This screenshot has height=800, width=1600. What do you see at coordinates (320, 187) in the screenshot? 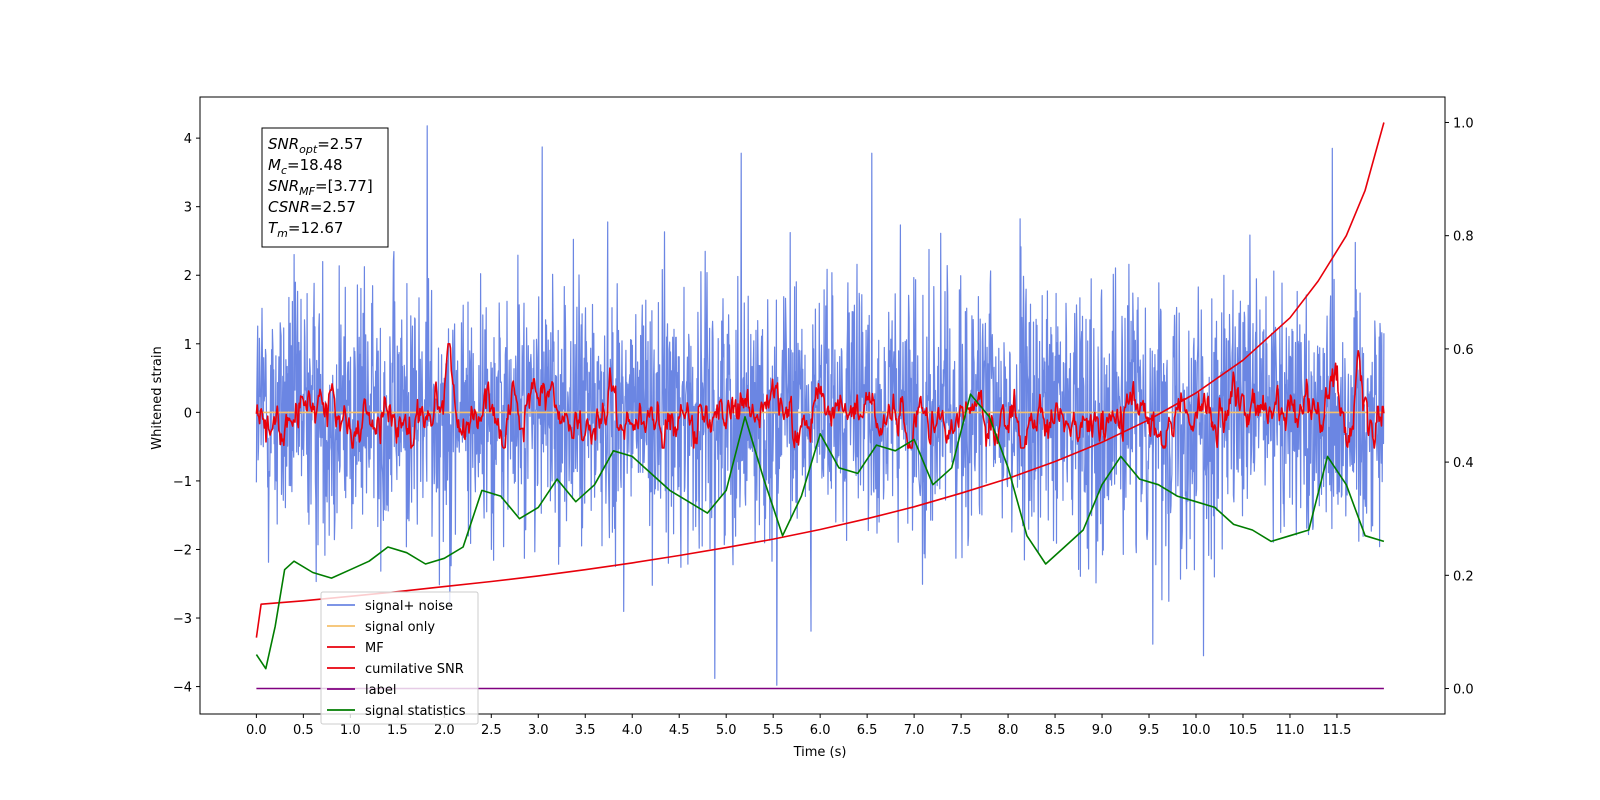
I see `annotation-line: SNRMF=[3.77]` at bounding box center [320, 187].